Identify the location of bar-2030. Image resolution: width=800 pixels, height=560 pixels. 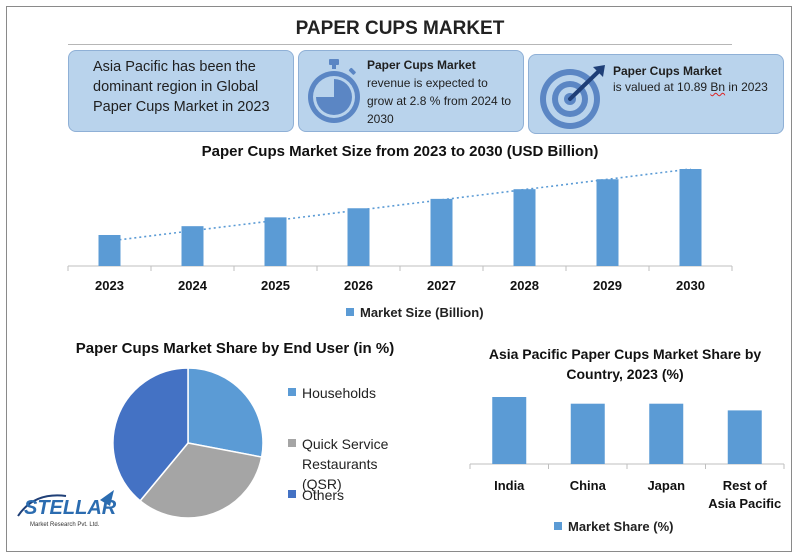
(690, 217).